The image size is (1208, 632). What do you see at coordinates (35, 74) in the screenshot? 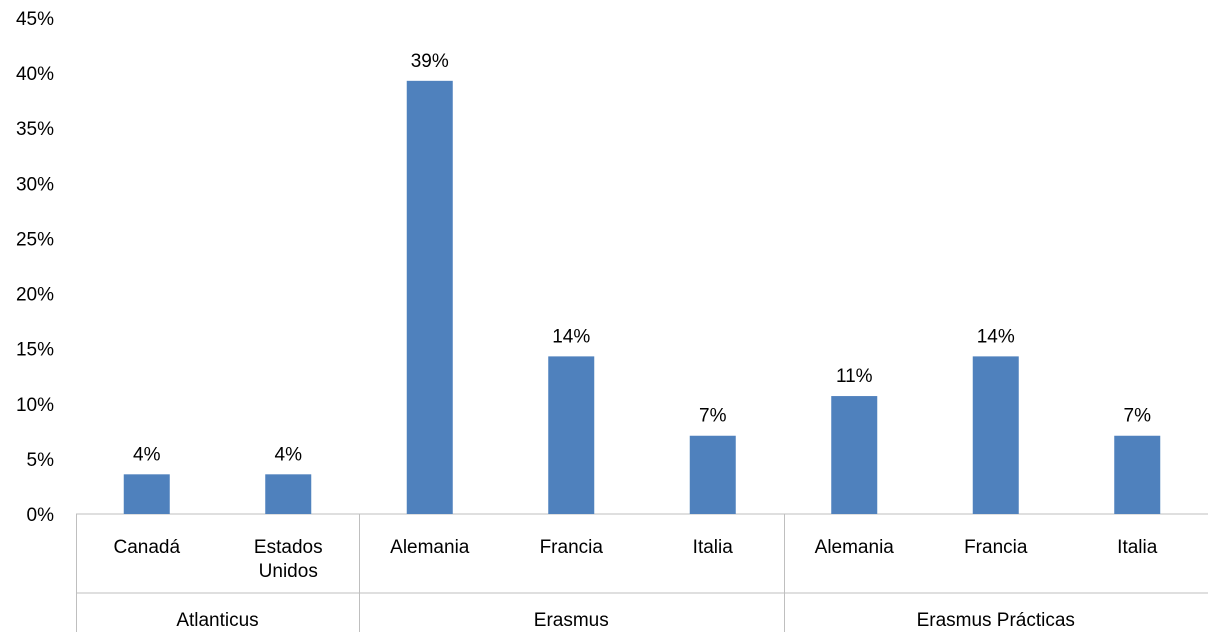
I see `y-tick-label: 40%` at bounding box center [35, 74].